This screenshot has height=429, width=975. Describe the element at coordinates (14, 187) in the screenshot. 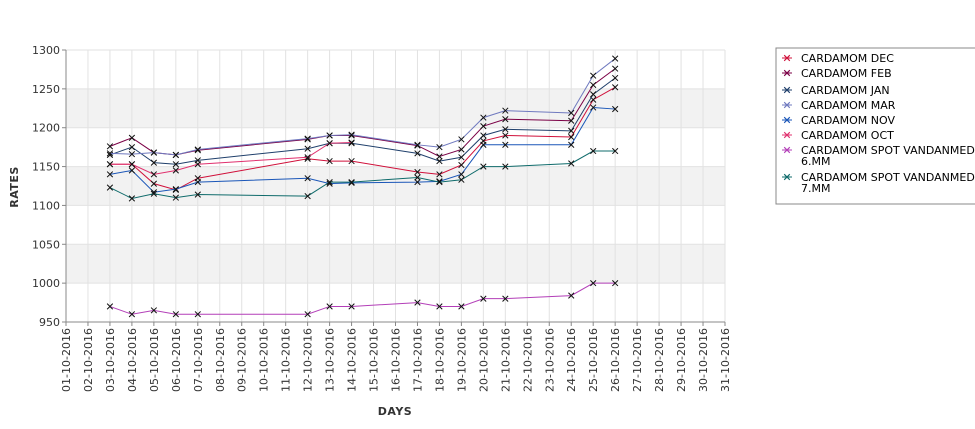

I see `y-axis-title: RATES` at that location.